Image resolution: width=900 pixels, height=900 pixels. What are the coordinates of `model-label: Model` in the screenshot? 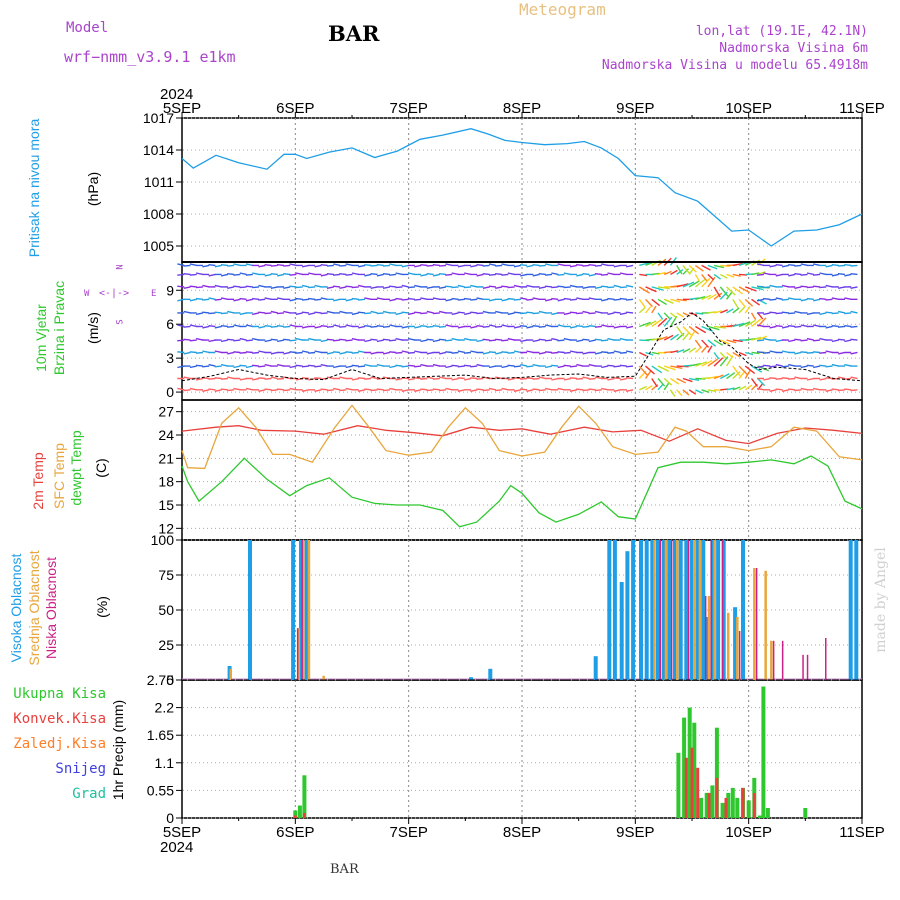 It's located at (87, 28).